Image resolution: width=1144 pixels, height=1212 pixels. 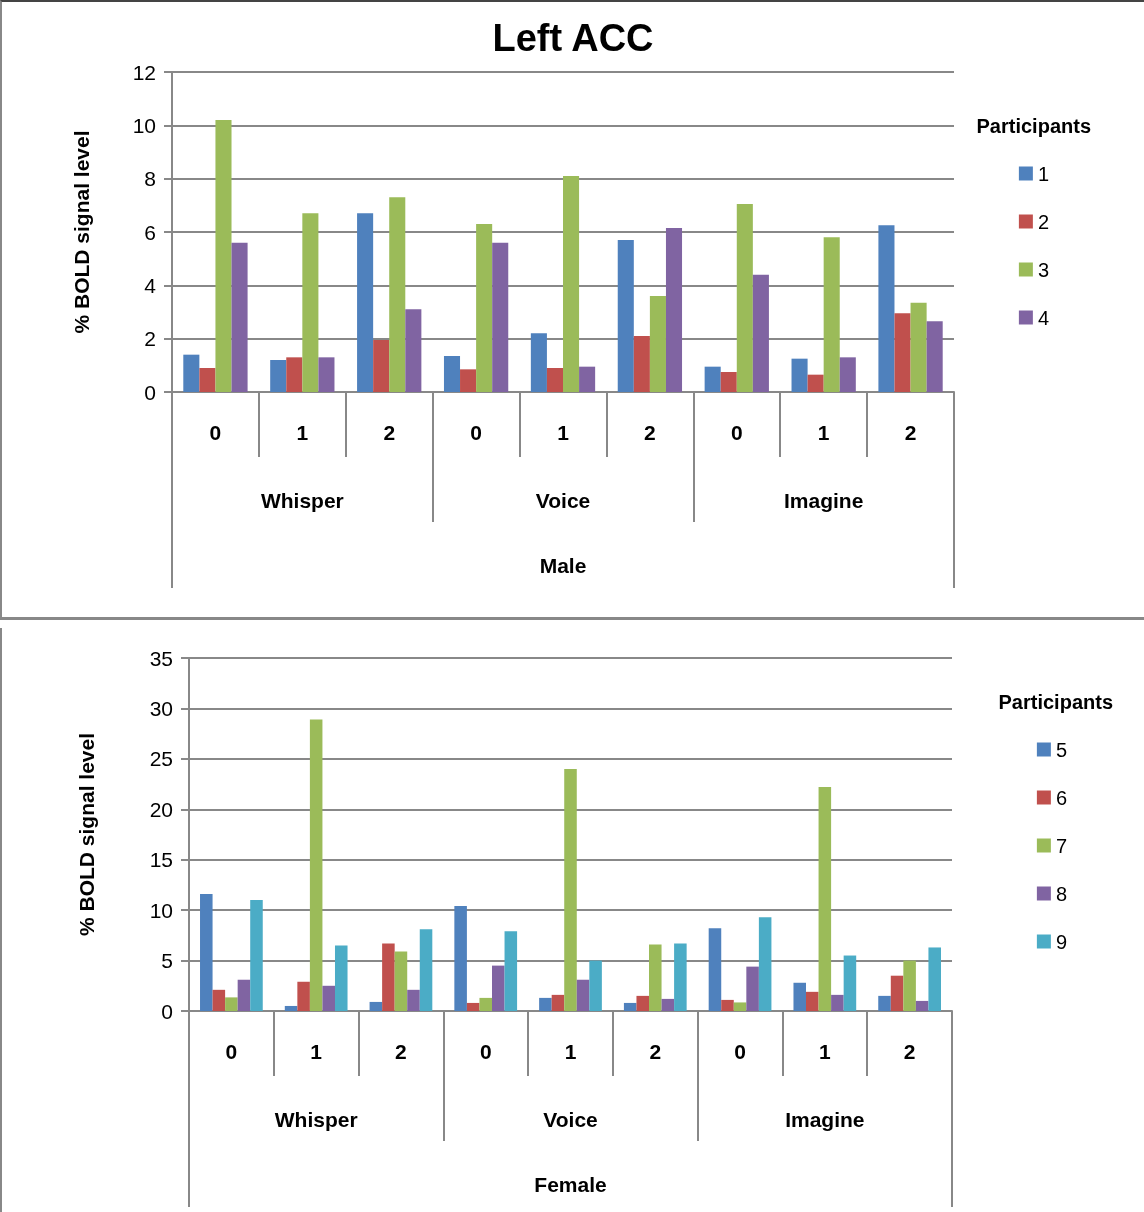 I want to click on legend-label: 1, so click(x=1043, y=173).